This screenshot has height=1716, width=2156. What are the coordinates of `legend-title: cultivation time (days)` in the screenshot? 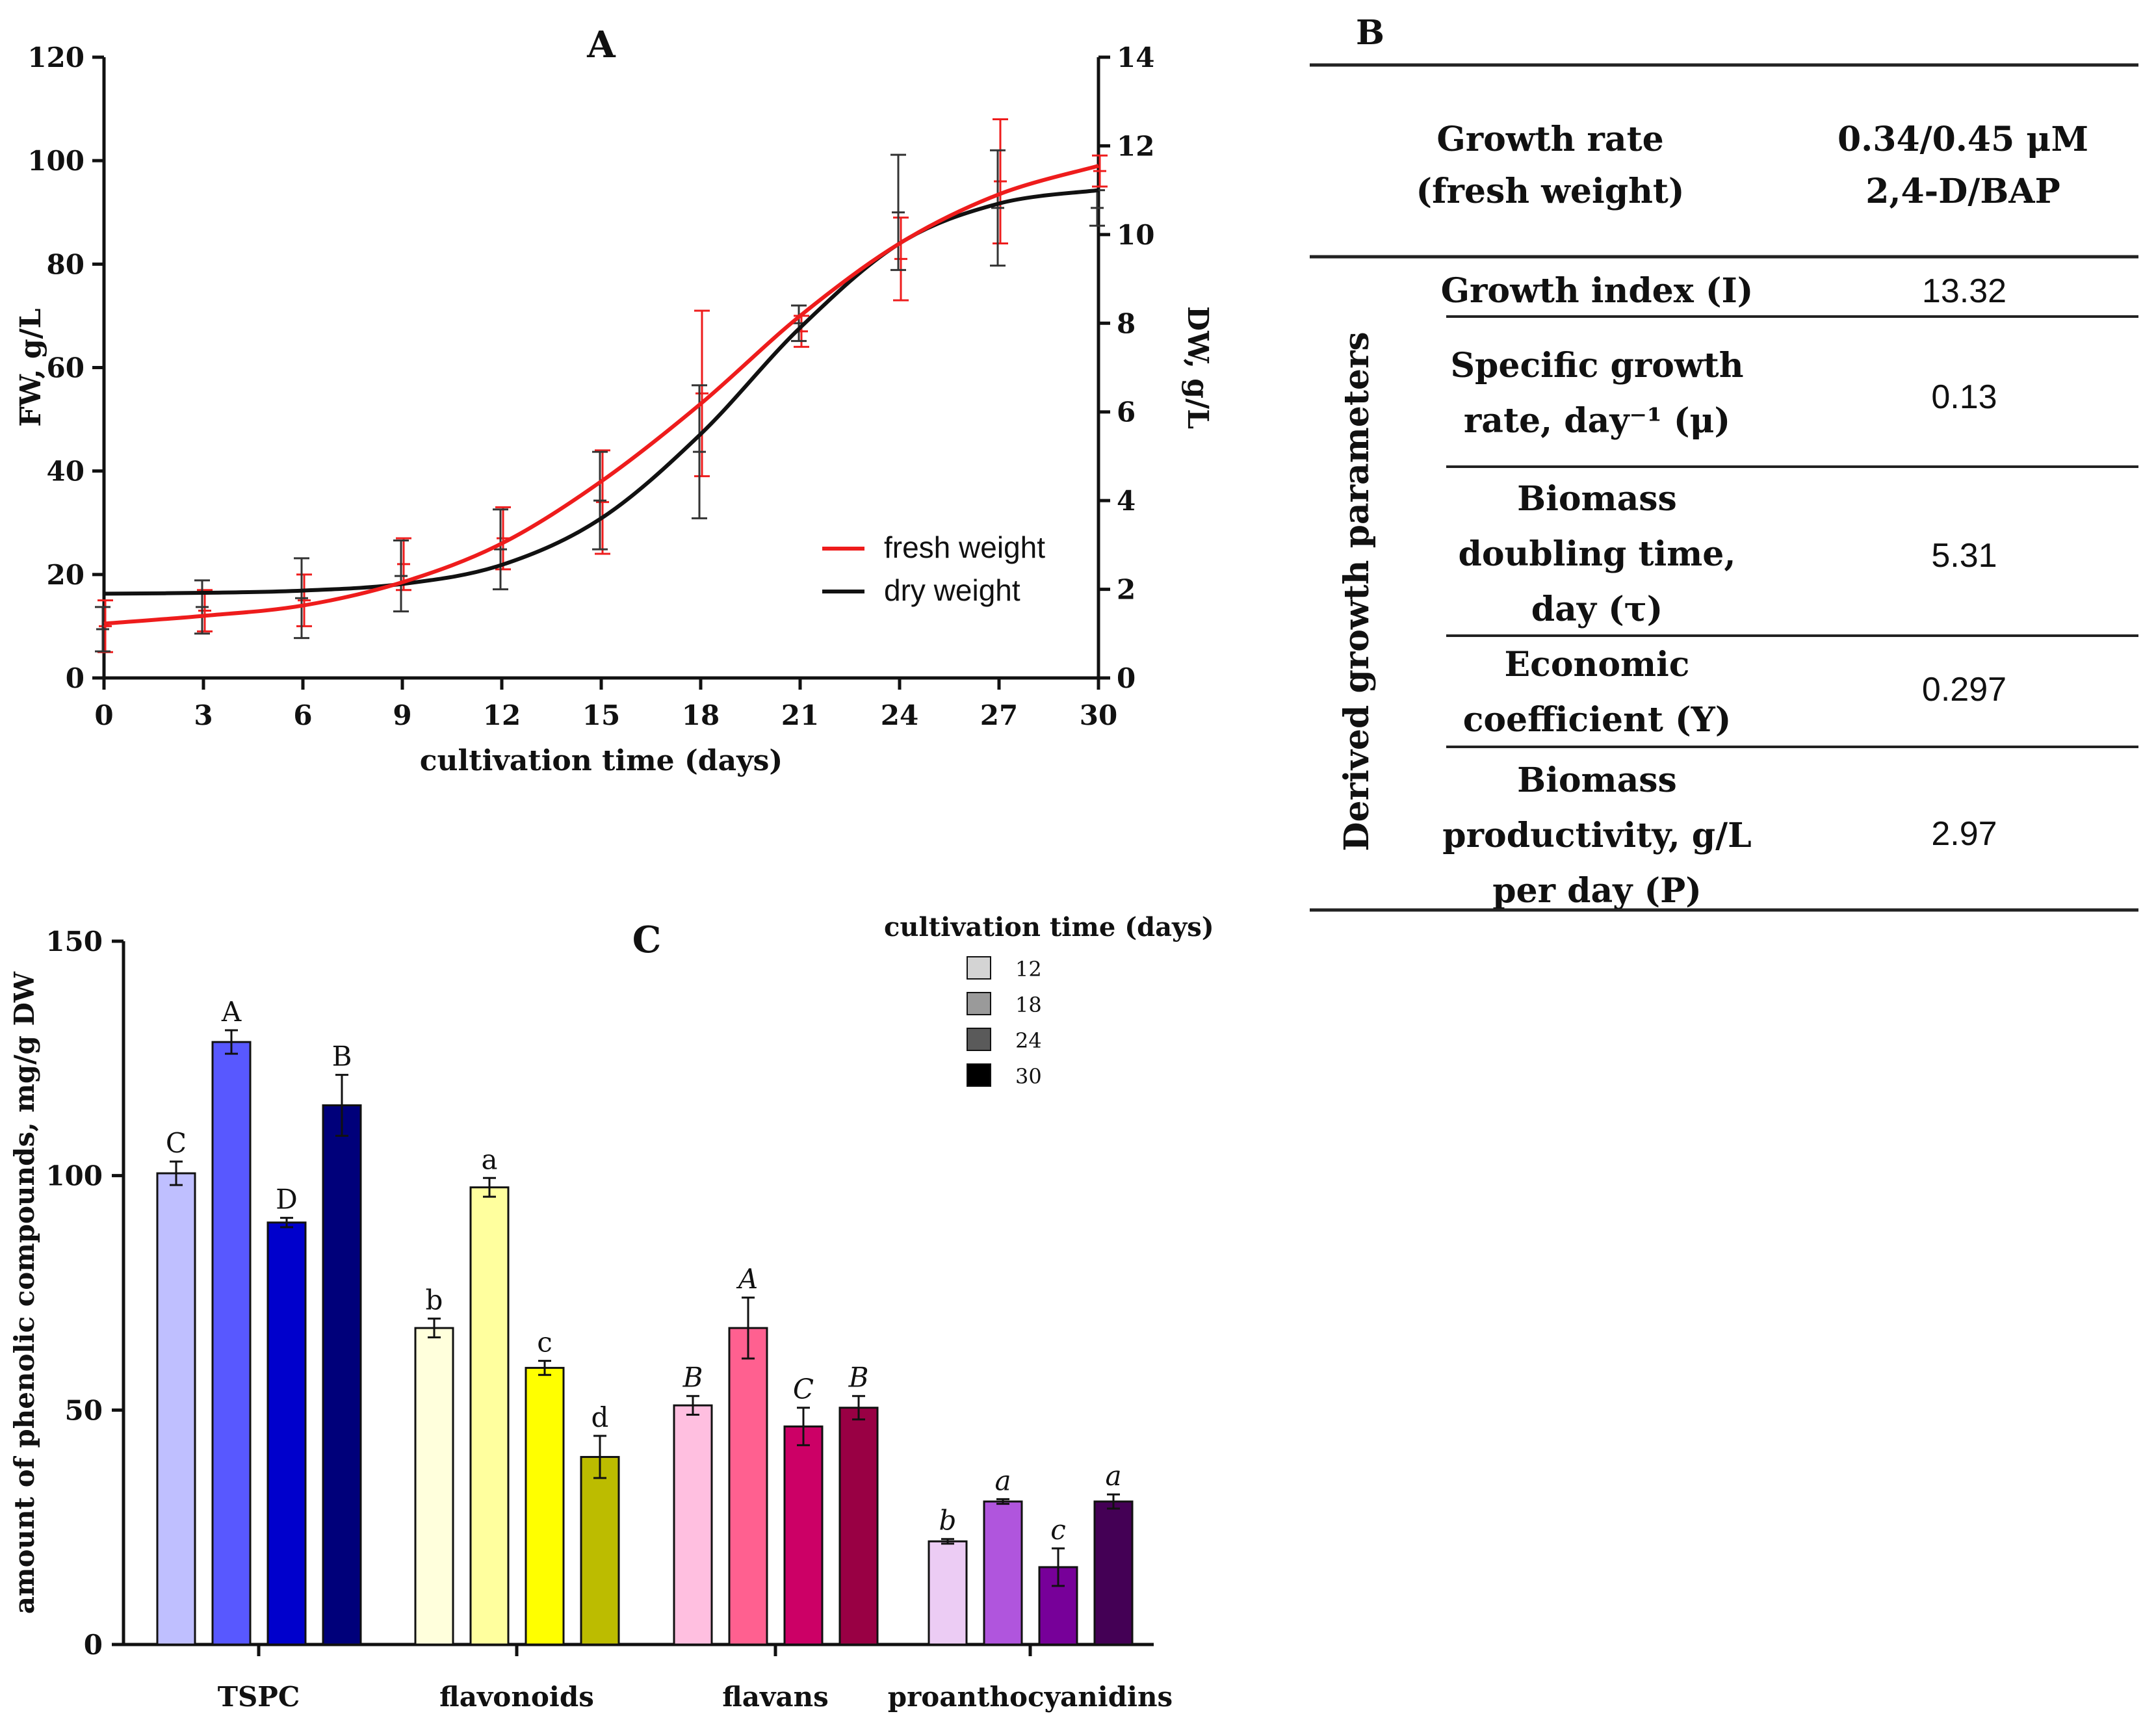 It's located at (1049, 927).